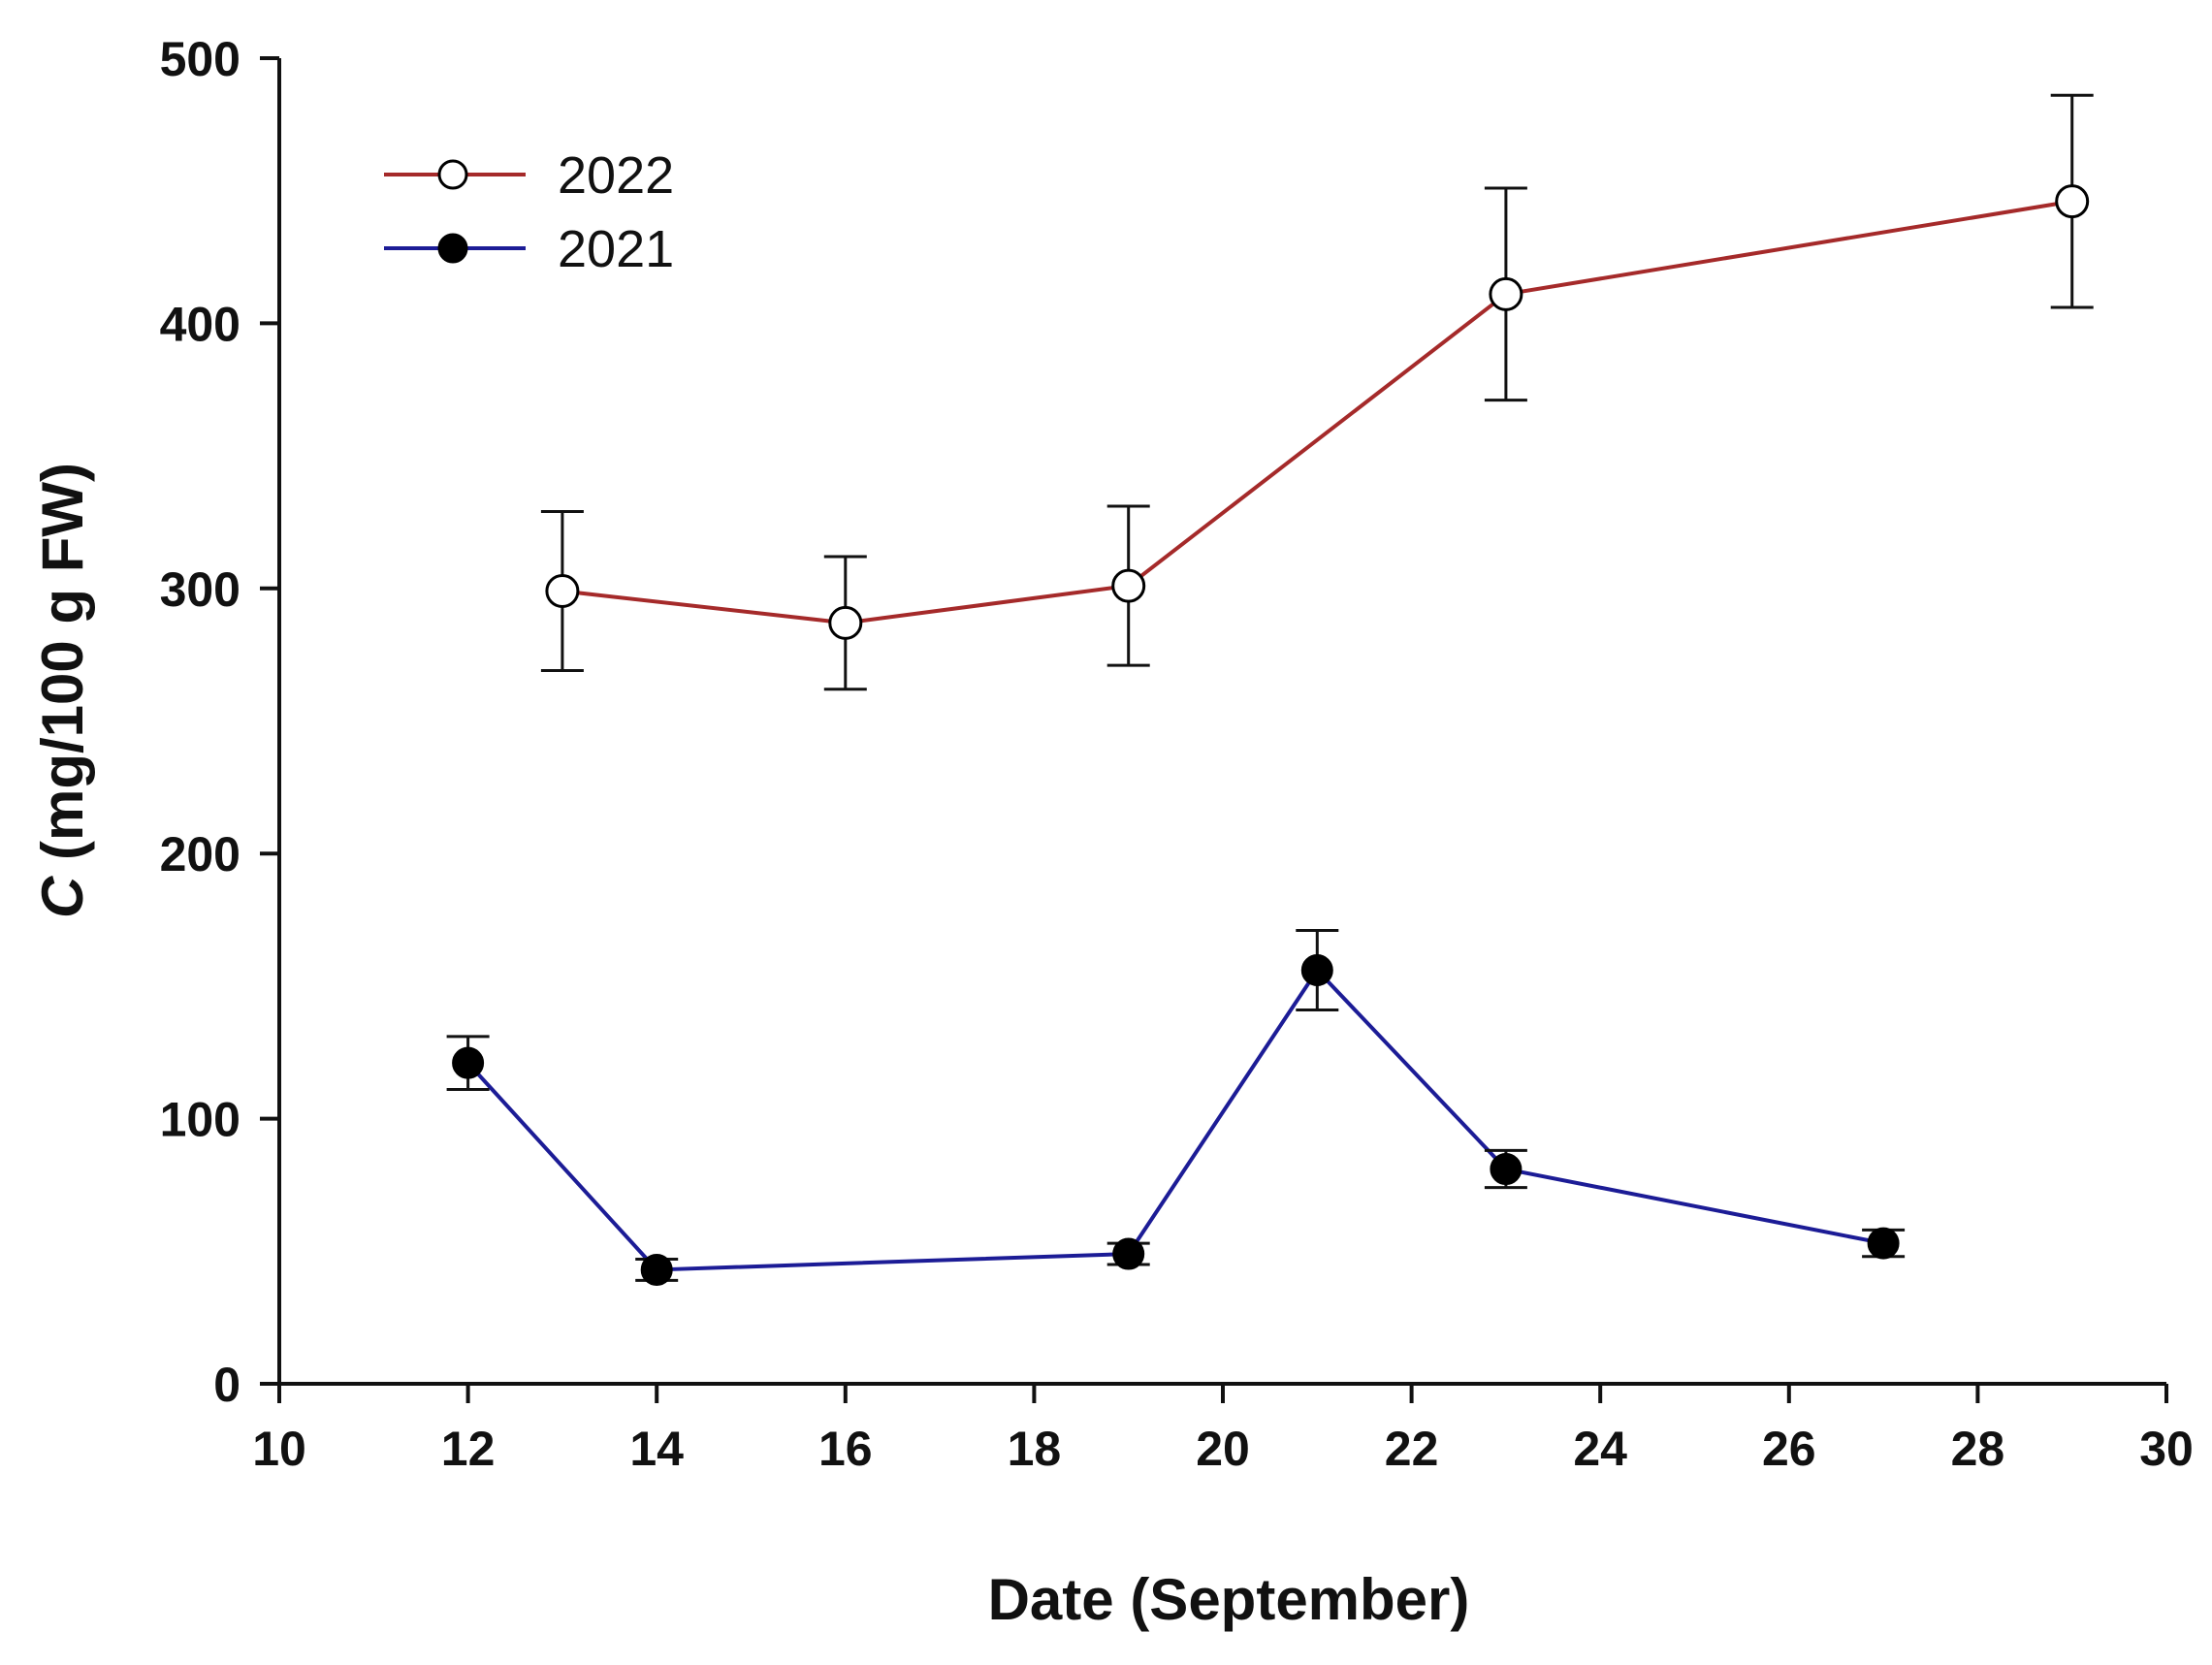 The height and width of the screenshot is (1665, 2212). I want to click on legend-item-2022: 2022, so click(529, 176).